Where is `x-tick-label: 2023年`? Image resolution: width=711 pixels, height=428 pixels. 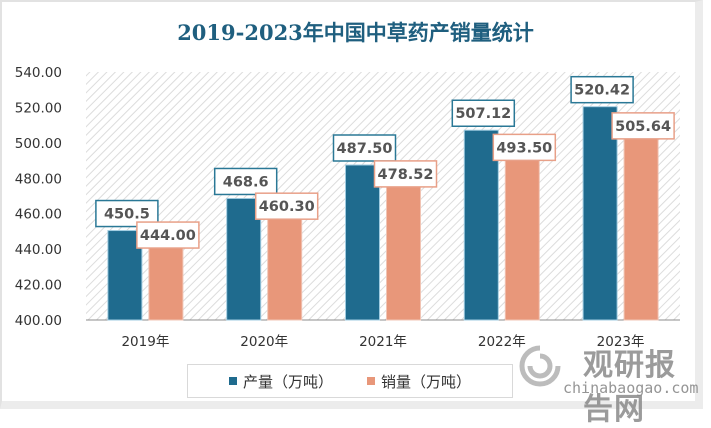
x-tick-label: 2023年 is located at coordinates (621, 342).